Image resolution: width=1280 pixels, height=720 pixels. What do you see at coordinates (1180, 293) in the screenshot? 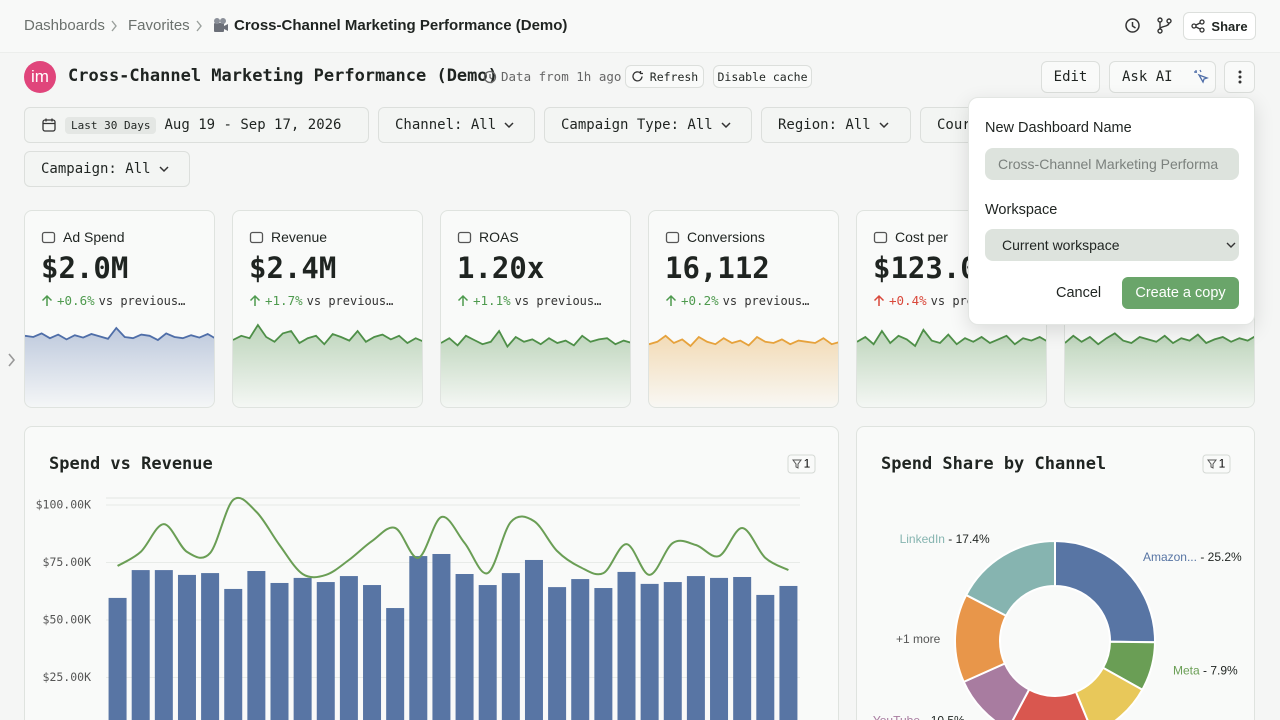
I see `create-copy-button: Create a copy` at bounding box center [1180, 293].